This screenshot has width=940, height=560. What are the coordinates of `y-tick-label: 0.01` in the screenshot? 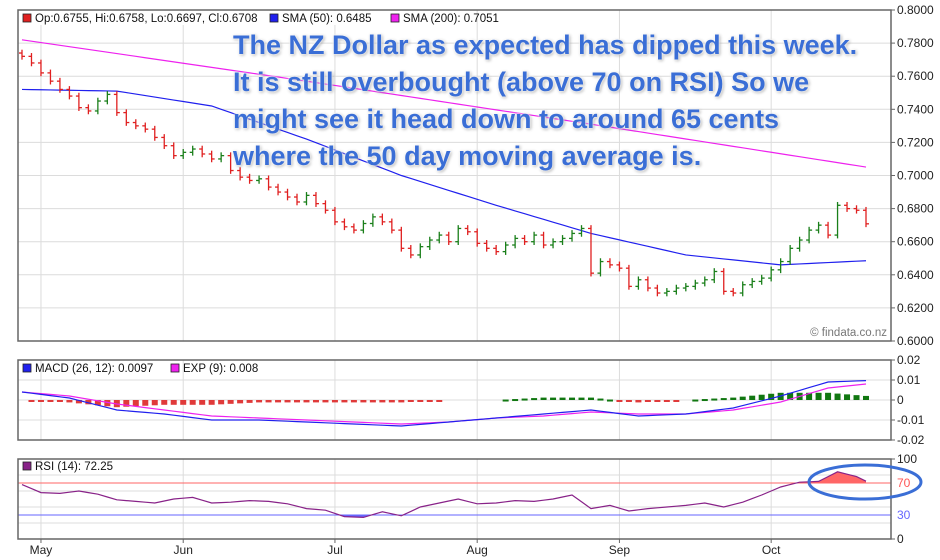 It's located at (909, 380).